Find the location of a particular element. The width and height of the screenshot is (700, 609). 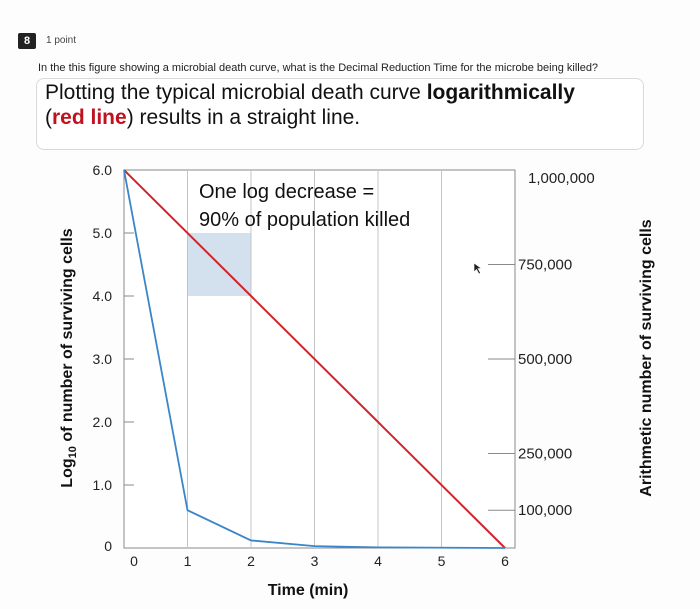

y-tick-label-left: 3.0 is located at coordinates (103, 359).